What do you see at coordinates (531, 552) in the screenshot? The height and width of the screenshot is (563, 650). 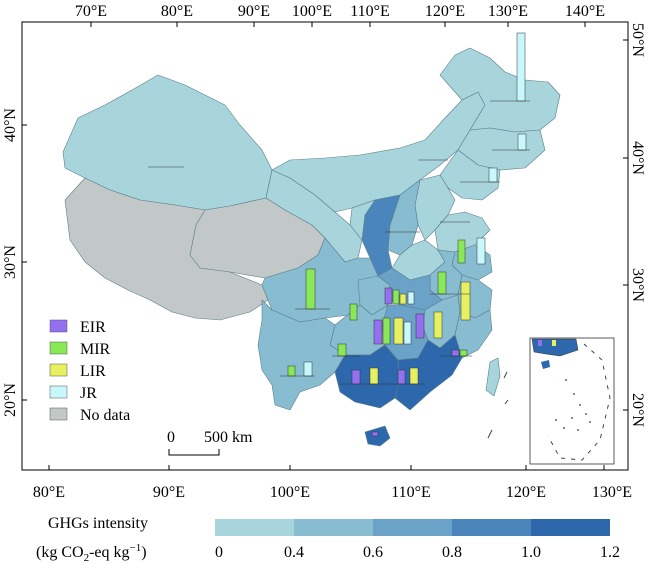 I see `colorbar-tick-label: 1.0` at bounding box center [531, 552].